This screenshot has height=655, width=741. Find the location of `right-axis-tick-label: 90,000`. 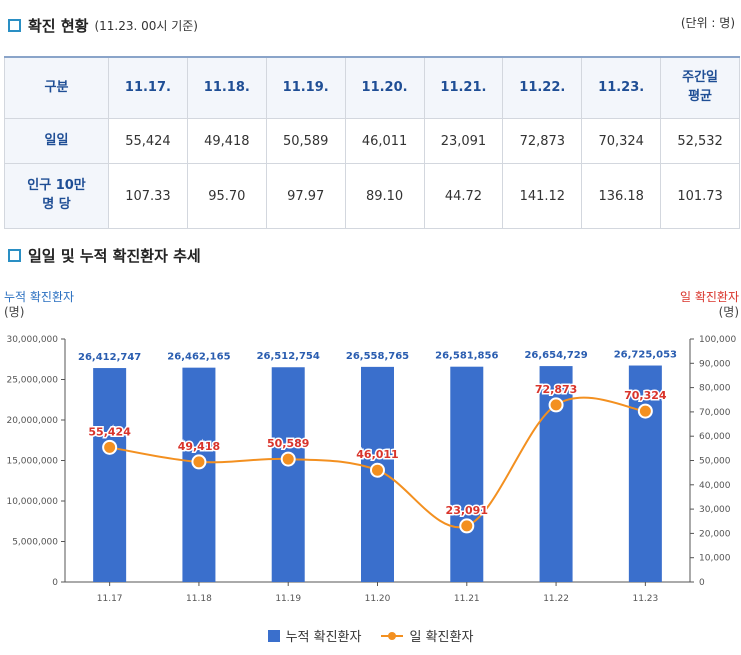

right-axis-tick-label: 90,000 is located at coordinates (715, 364).